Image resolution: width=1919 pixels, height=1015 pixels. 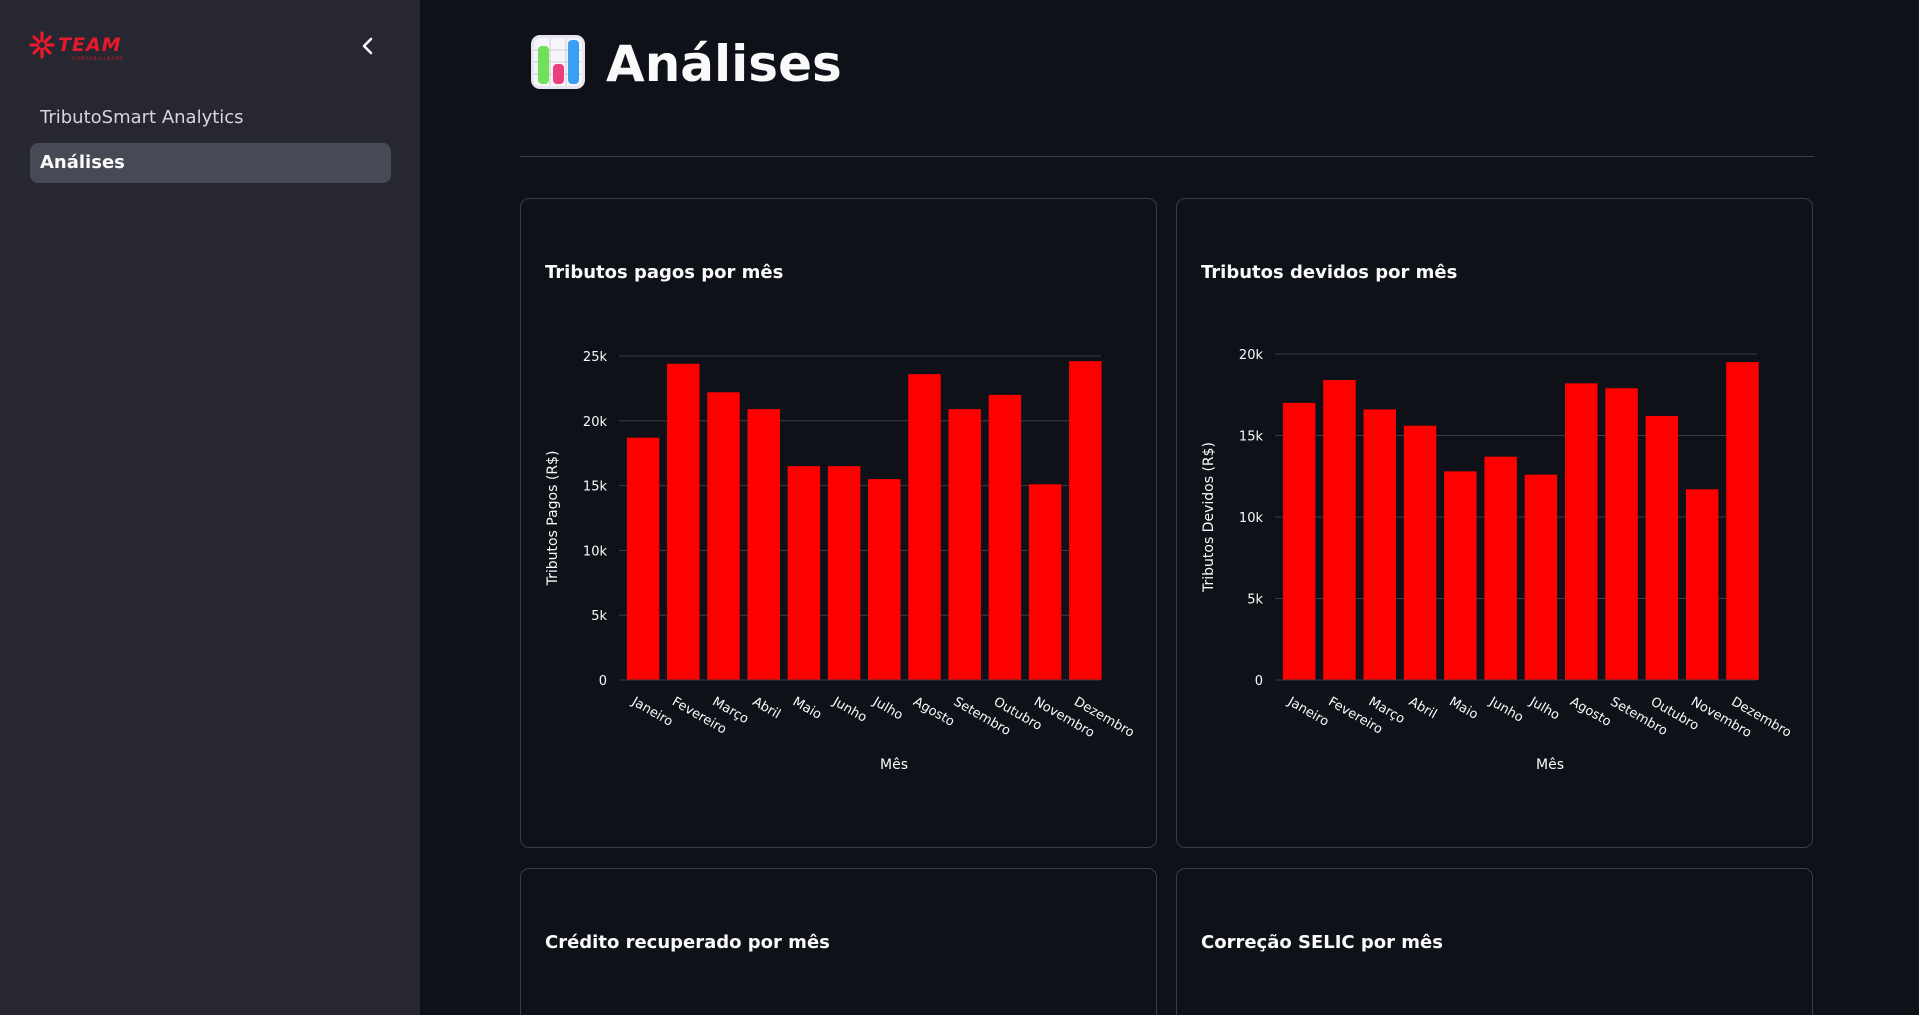 What do you see at coordinates (1329, 272) in the screenshot?
I see `chart-title: Tributos devidos por mês` at bounding box center [1329, 272].